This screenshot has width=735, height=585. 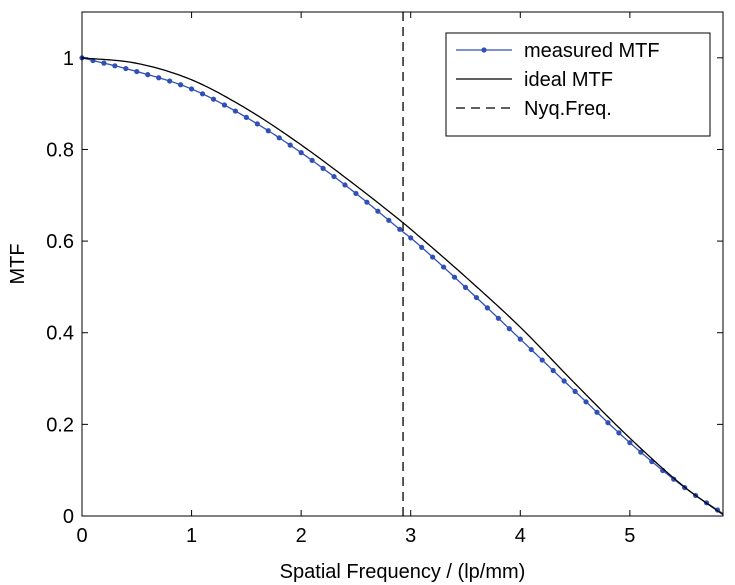 What do you see at coordinates (81, 536) in the screenshot?
I see `x-tick-label: 0` at bounding box center [81, 536].